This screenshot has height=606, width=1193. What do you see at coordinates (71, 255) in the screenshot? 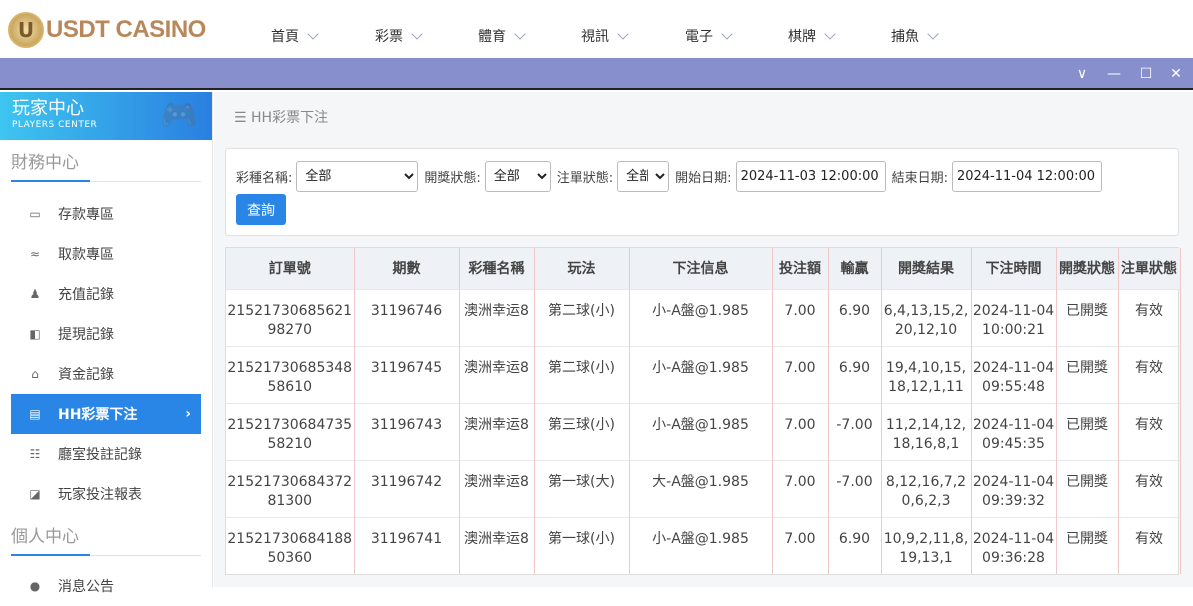
I see `sidebar-item: ≈ 取款專區` at bounding box center [71, 255].